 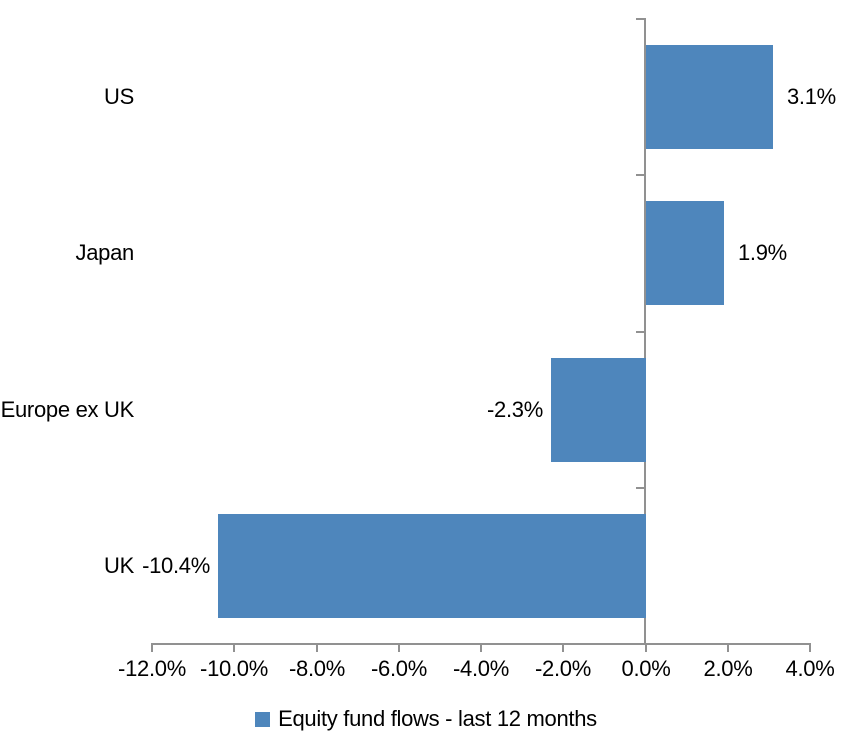 What do you see at coordinates (811, 96) in the screenshot?
I see `data-label-us: 3.1%` at bounding box center [811, 96].